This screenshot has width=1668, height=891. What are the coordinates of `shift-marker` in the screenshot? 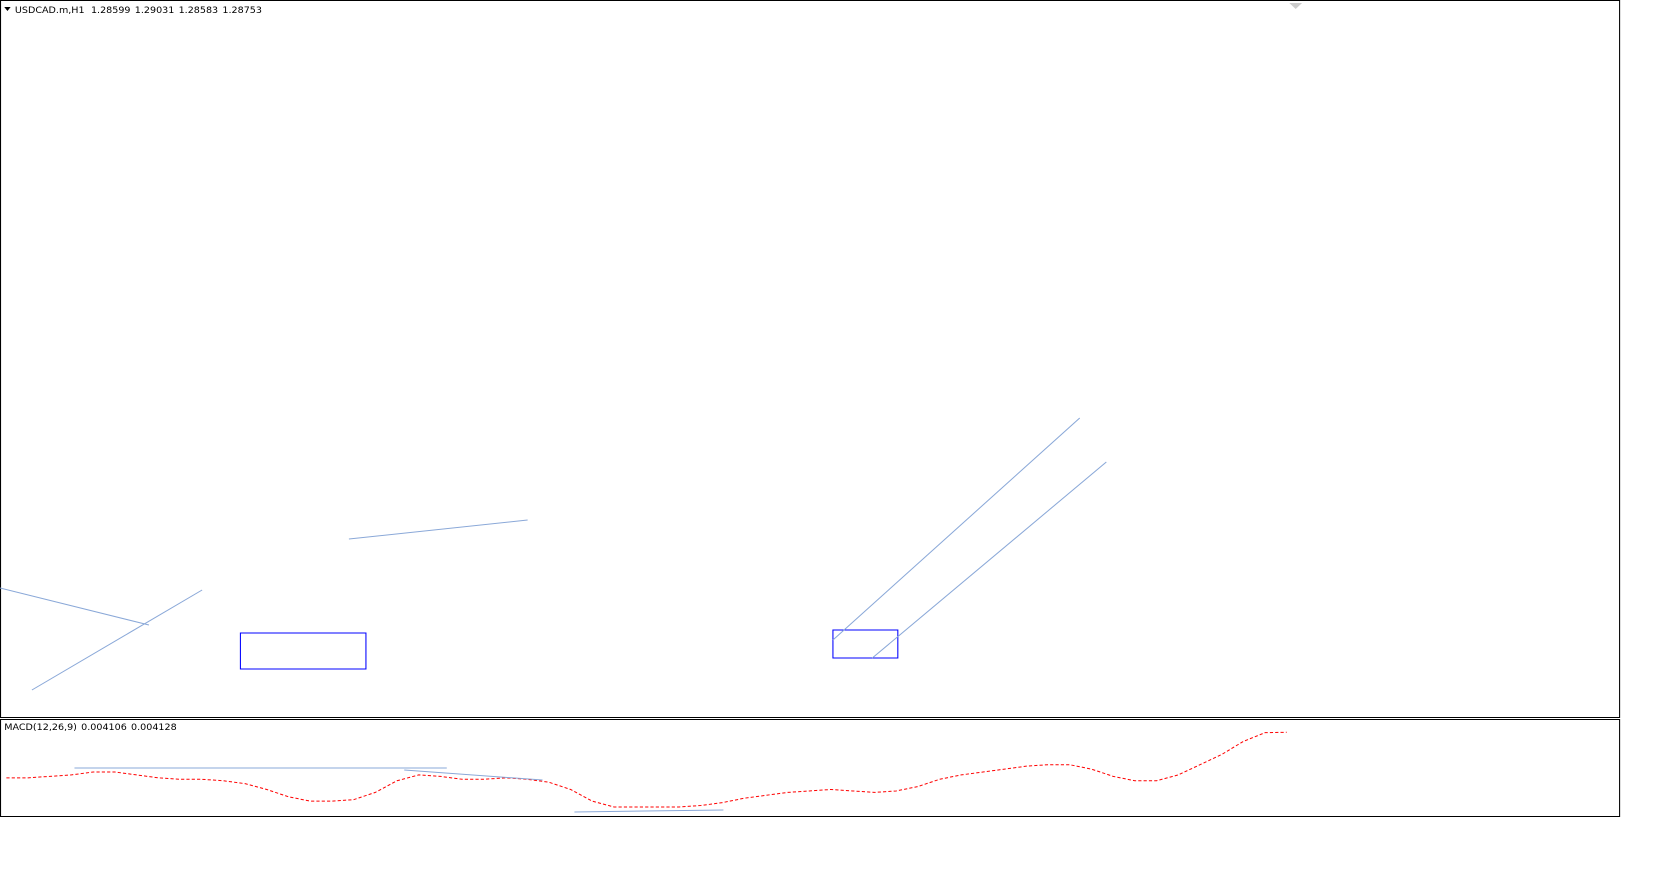 It's located at (1296, 6).